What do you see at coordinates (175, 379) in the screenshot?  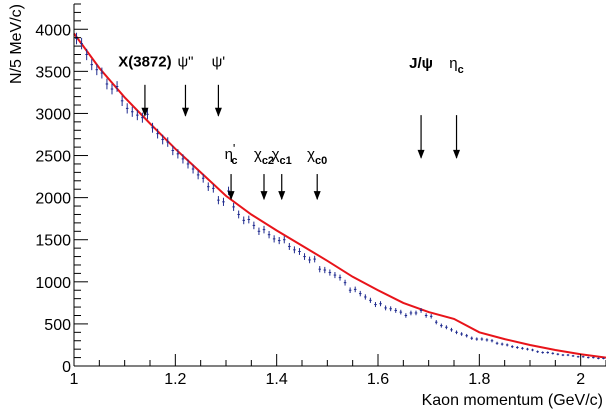 I see `x-tick-label: 1.2` at bounding box center [175, 379].